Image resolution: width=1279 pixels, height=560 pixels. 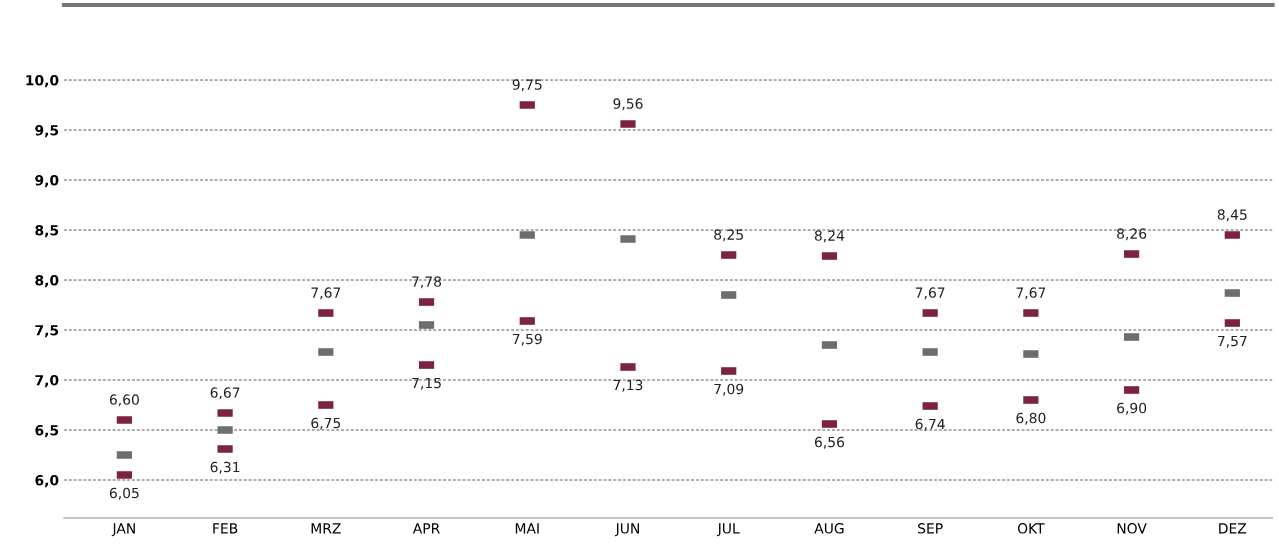 I want to click on data-label: 7,59, so click(x=527, y=339).